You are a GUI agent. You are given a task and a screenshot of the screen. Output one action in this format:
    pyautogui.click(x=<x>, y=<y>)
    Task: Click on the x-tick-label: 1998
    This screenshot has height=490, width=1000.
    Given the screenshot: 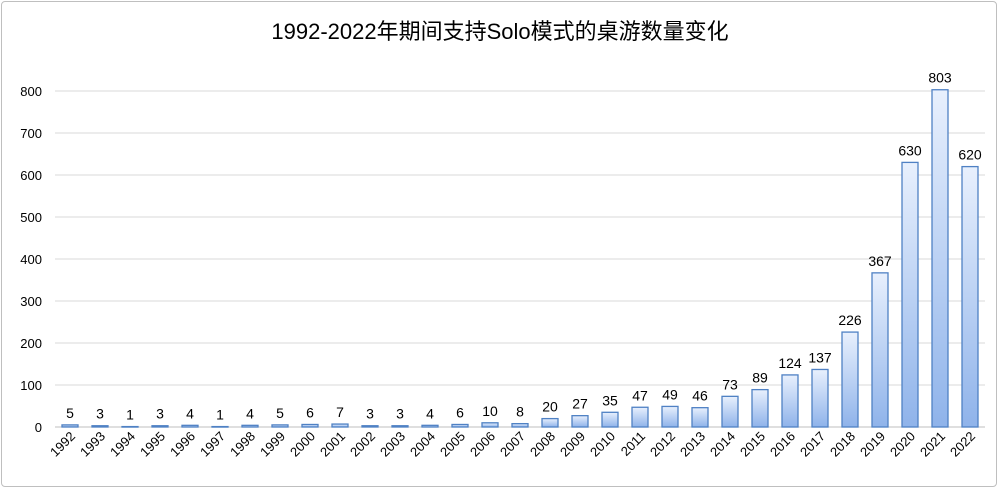 What is the action you would take?
    pyautogui.click(x=242, y=444)
    